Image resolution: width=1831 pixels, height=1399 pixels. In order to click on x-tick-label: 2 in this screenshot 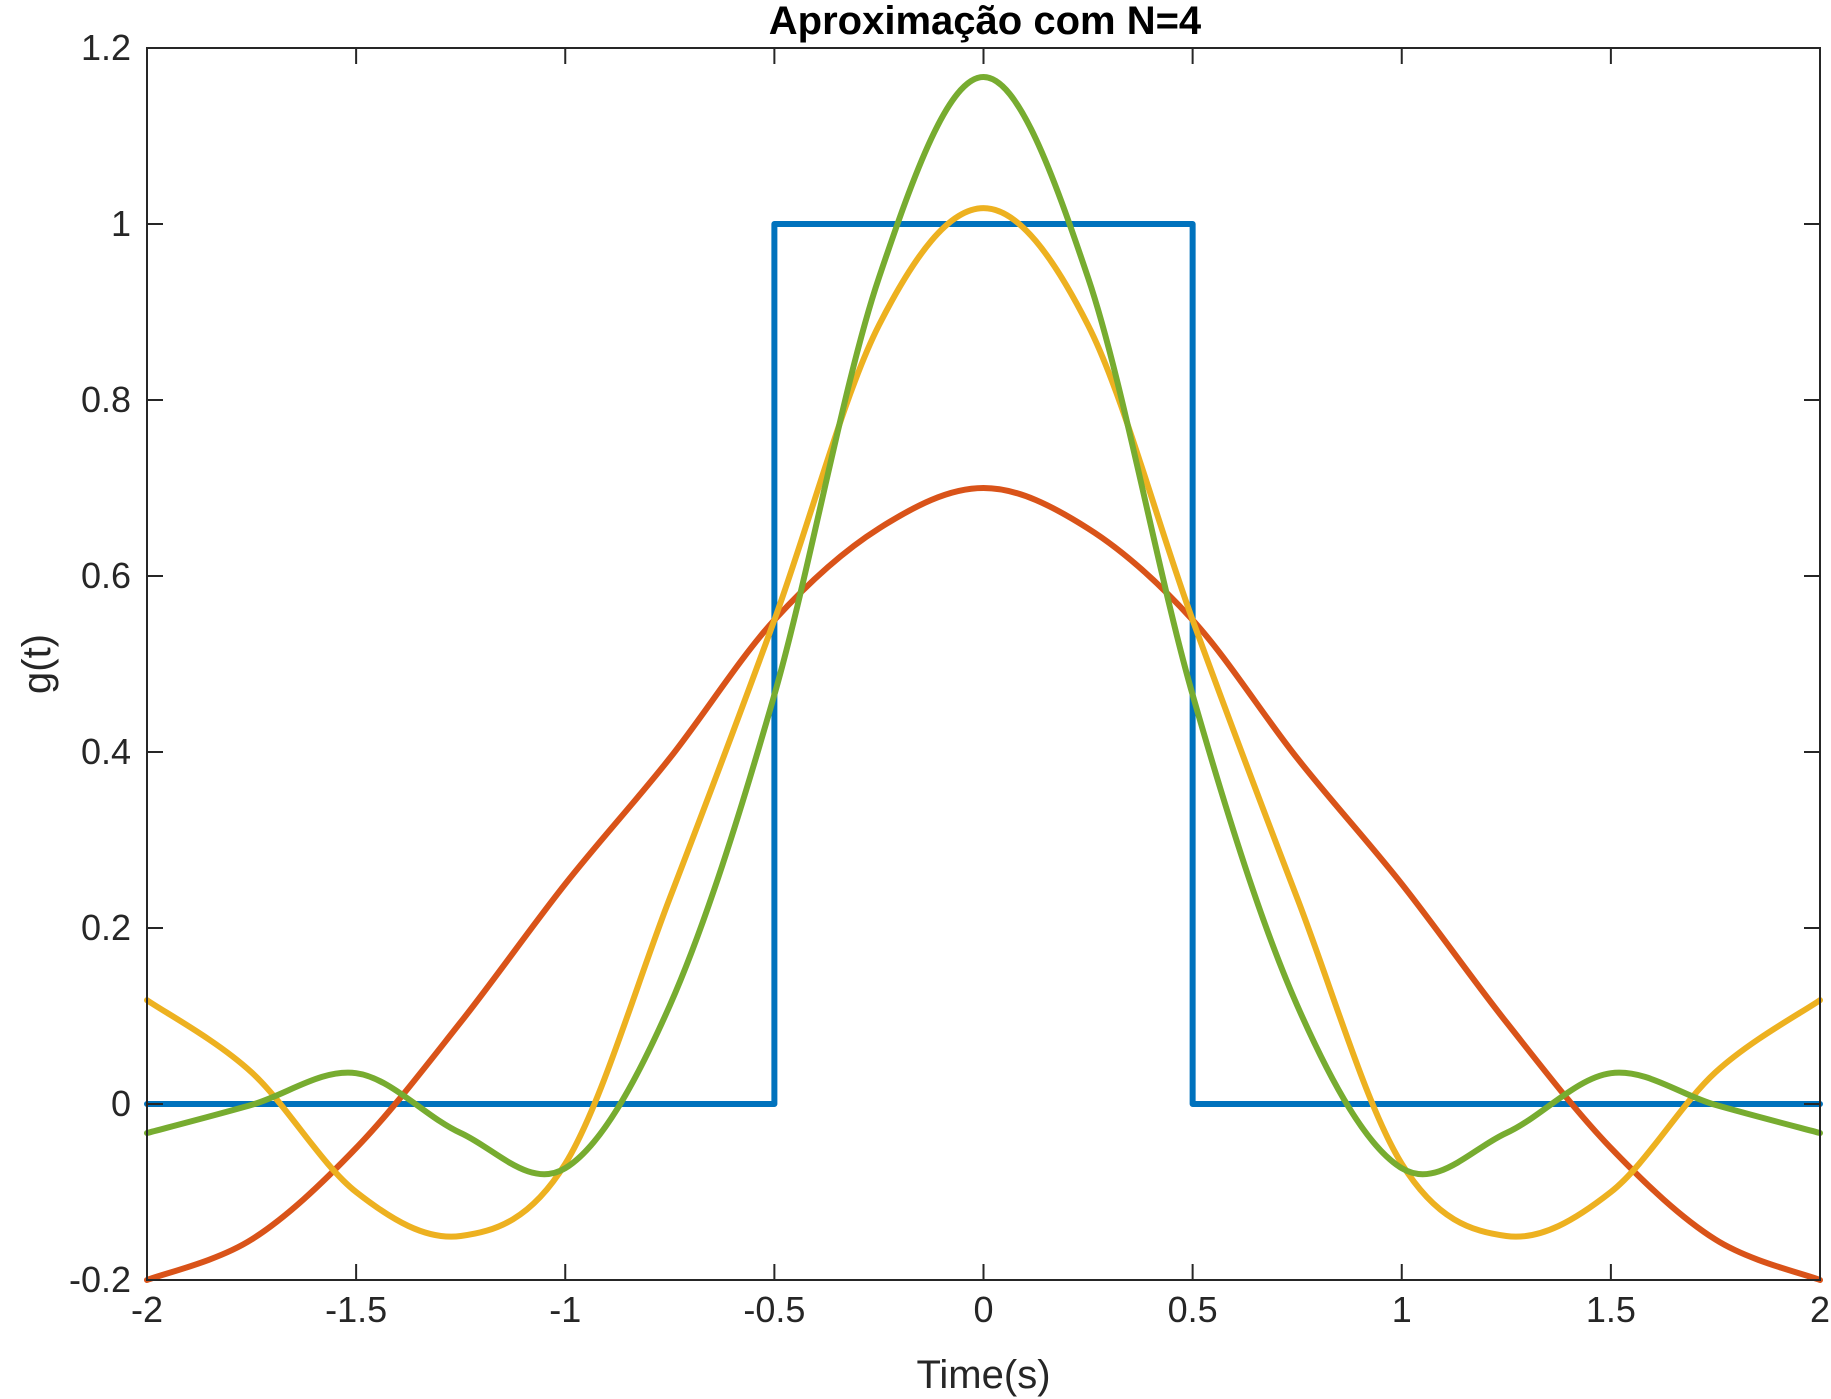, I will do `click(1820, 1309)`.